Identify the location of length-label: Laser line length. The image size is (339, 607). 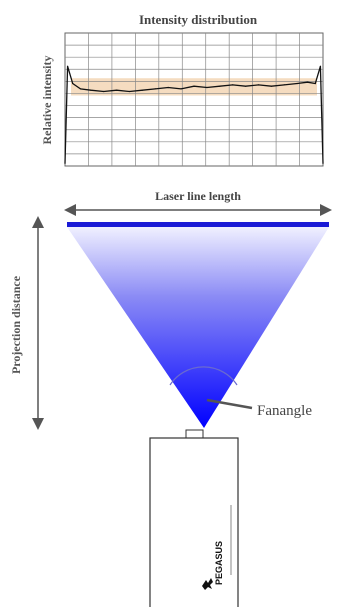
(198, 196).